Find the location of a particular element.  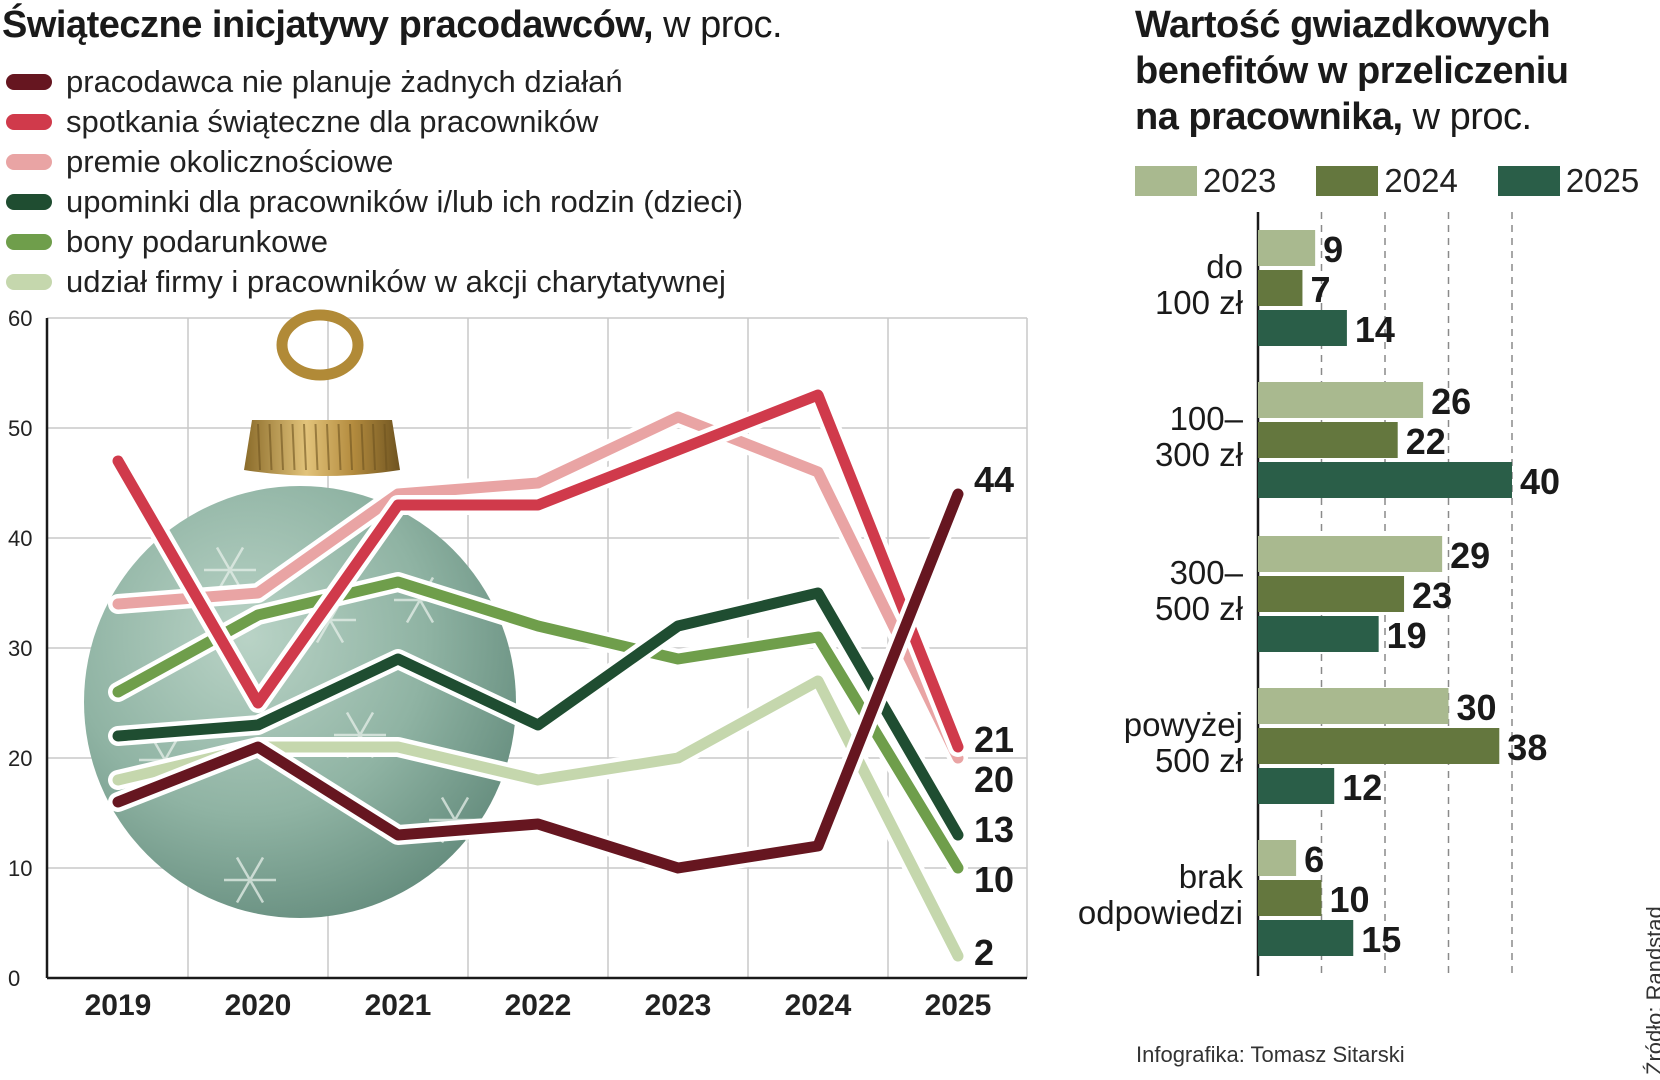

source-text: Źródło: Randstad is located at coordinates (1651, 990).